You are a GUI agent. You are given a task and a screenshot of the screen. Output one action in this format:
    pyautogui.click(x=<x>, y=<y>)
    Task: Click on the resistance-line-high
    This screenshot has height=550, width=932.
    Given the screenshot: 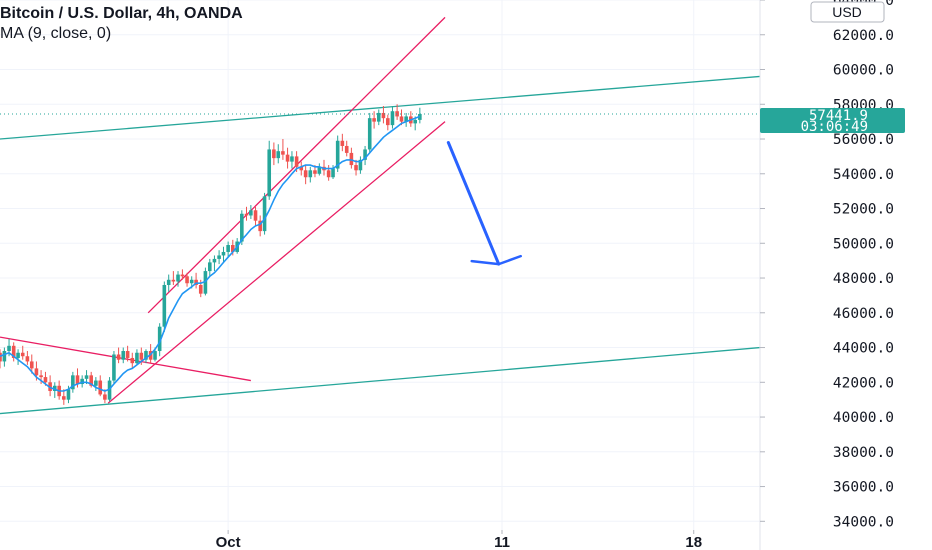 What is the action you would take?
    pyautogui.click(x=380, y=107)
    